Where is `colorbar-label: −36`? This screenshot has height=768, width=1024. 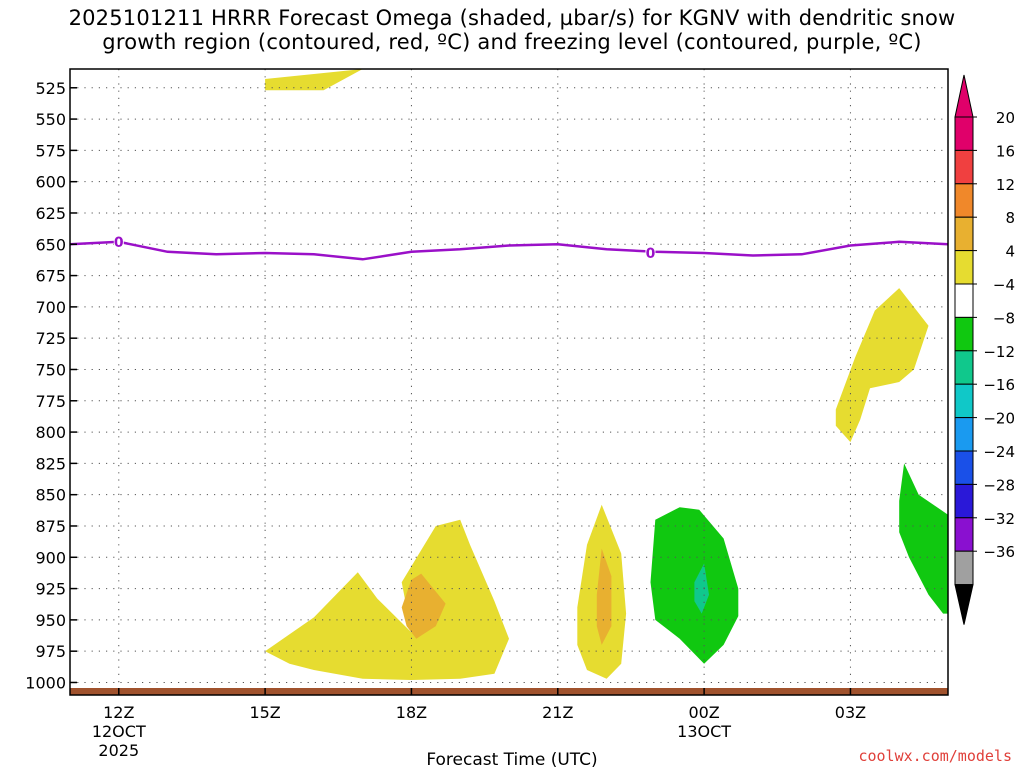
colorbar-label: −36 is located at coordinates (999, 552).